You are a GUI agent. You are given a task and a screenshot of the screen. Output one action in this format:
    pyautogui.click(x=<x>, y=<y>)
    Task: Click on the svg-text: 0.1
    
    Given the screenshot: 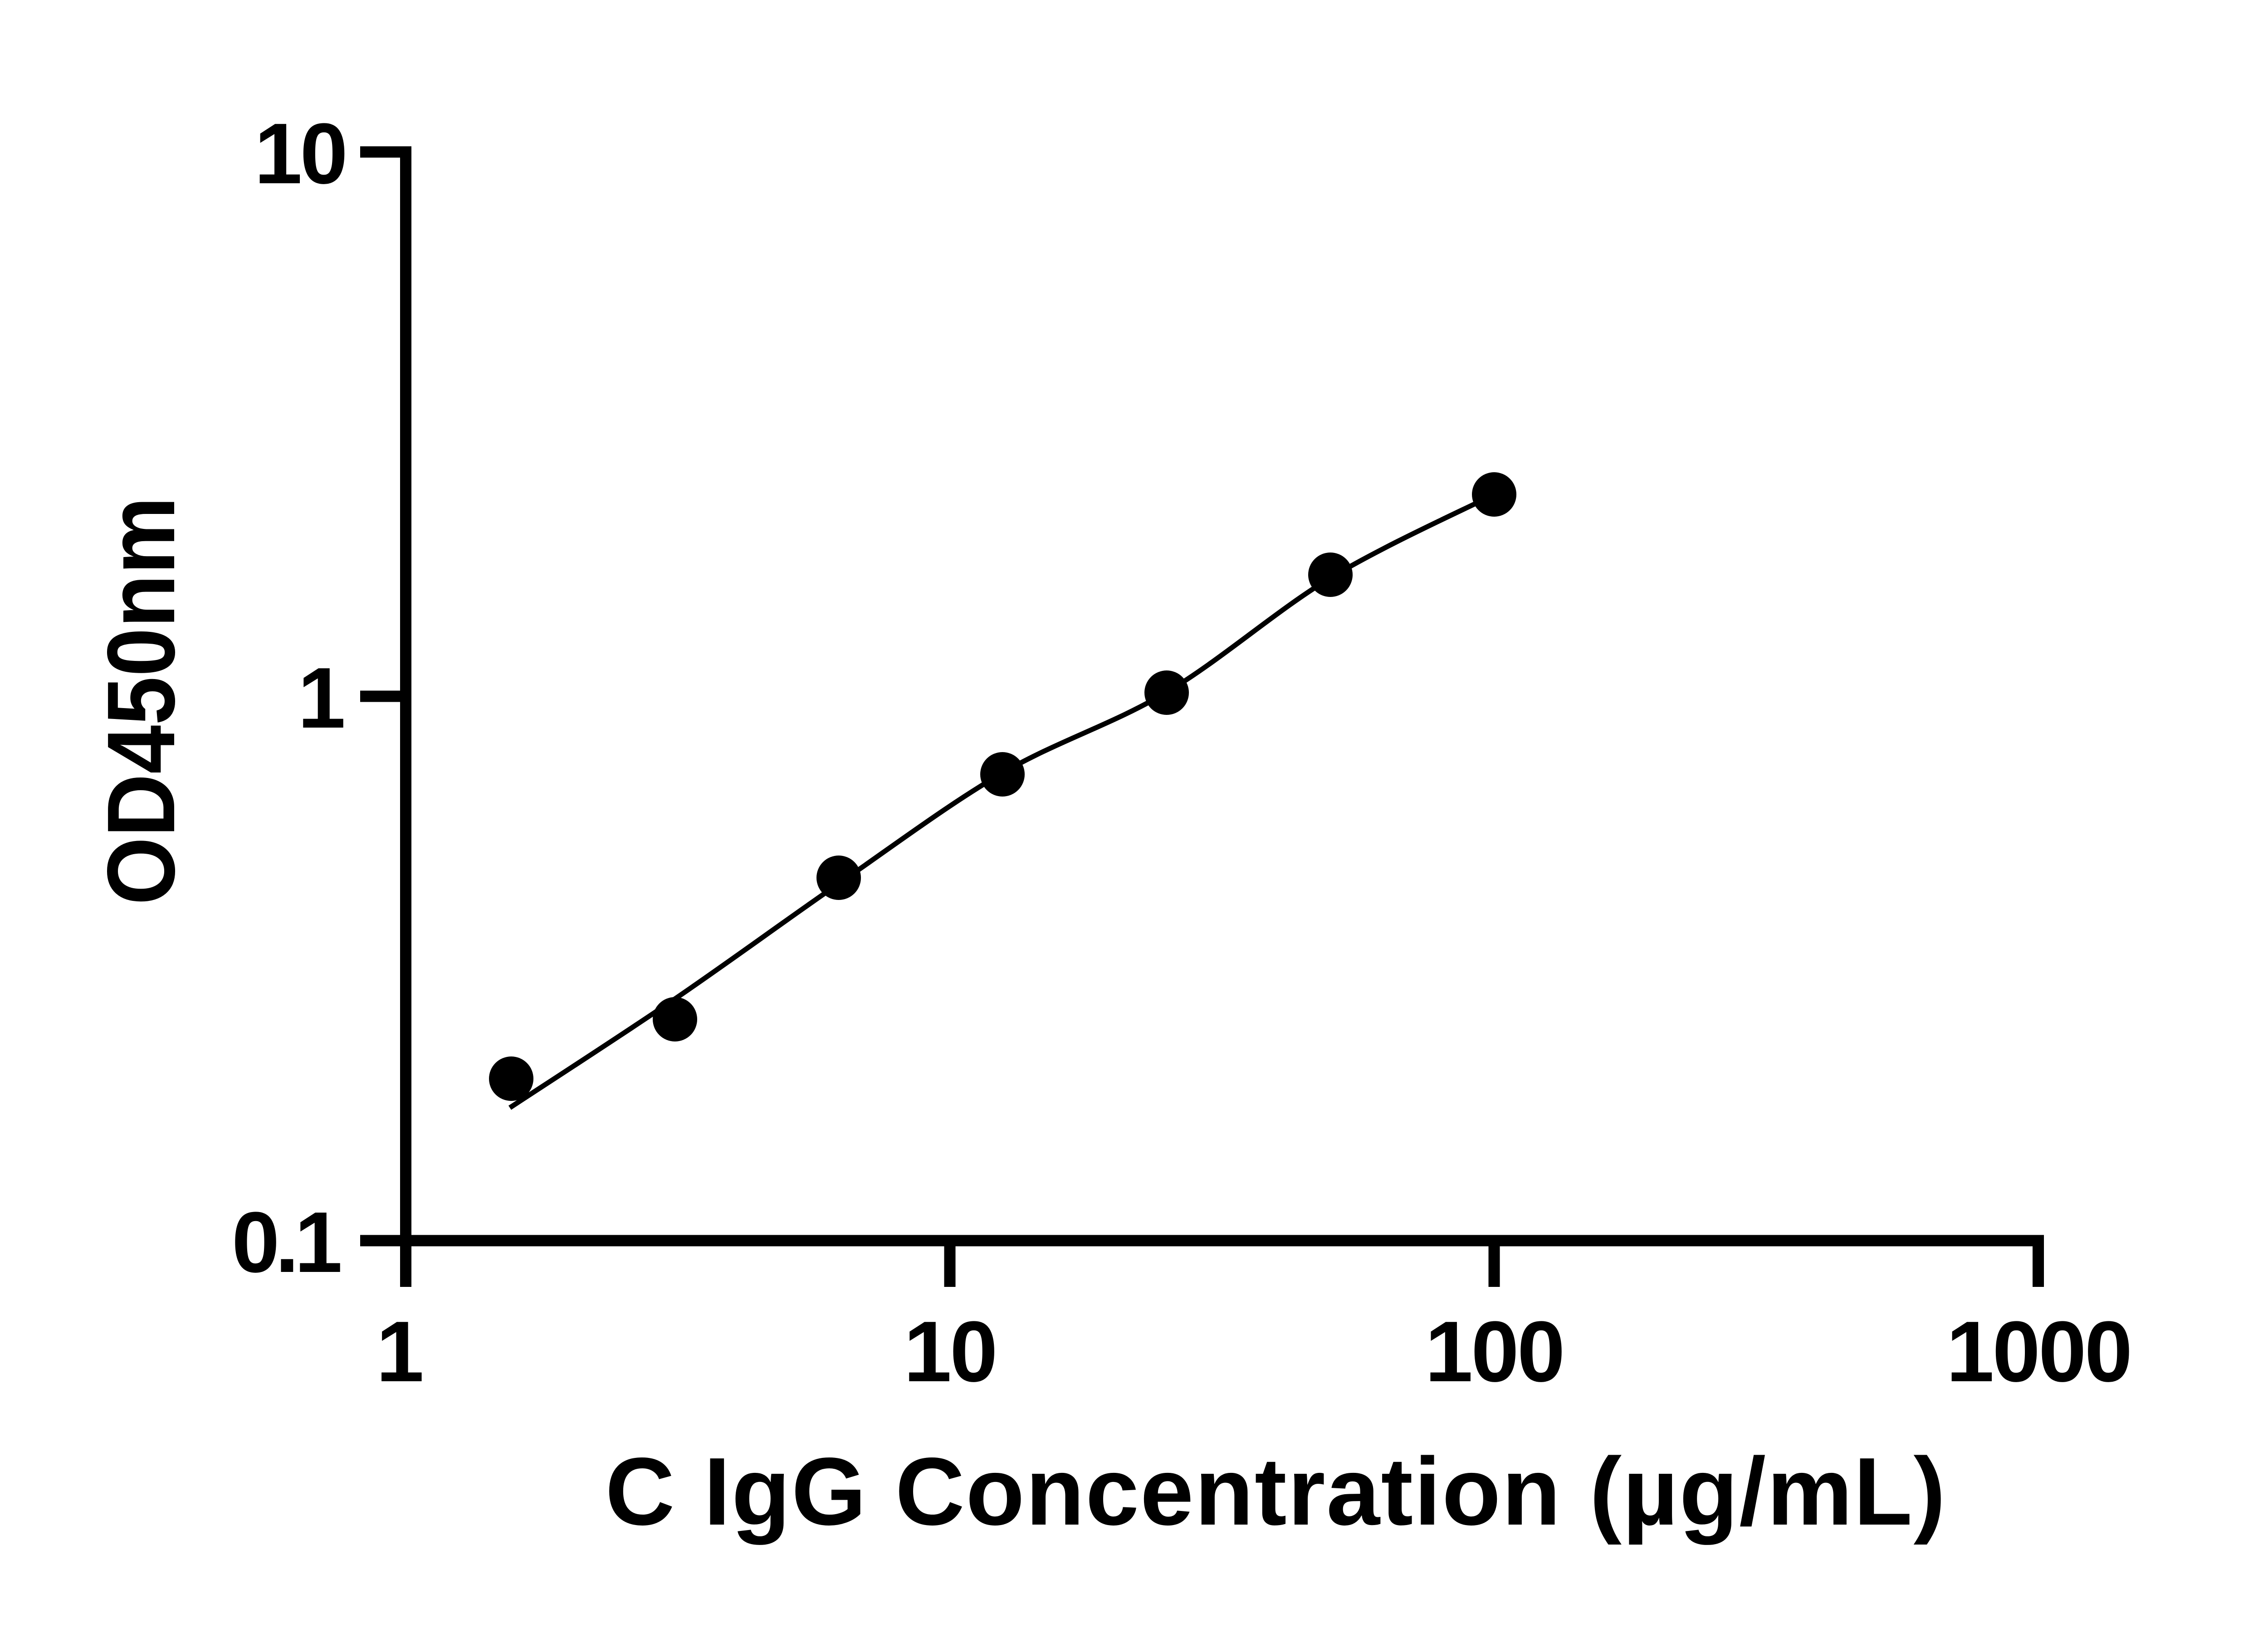 What is the action you would take?
    pyautogui.click(x=286, y=1242)
    